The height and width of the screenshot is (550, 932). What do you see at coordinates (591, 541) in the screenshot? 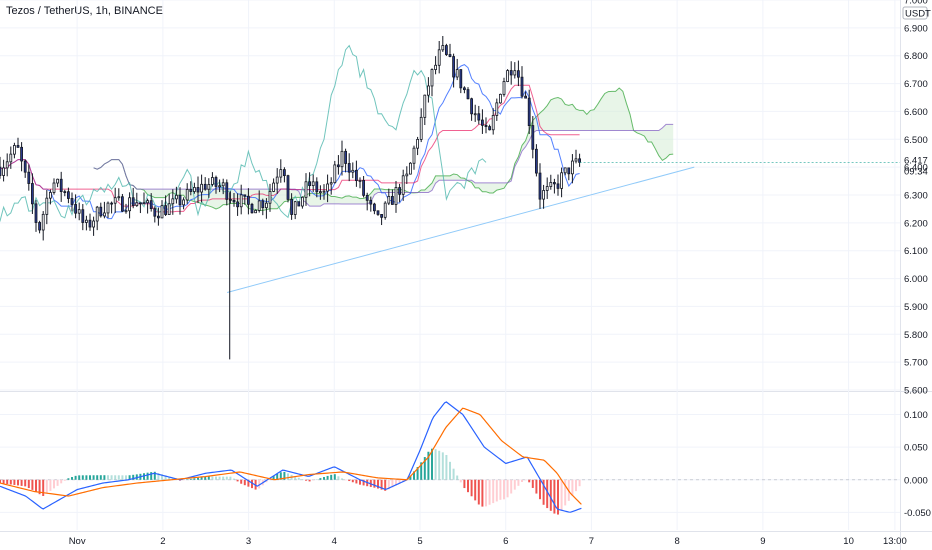
I see `time-tick-label: 7` at bounding box center [591, 541].